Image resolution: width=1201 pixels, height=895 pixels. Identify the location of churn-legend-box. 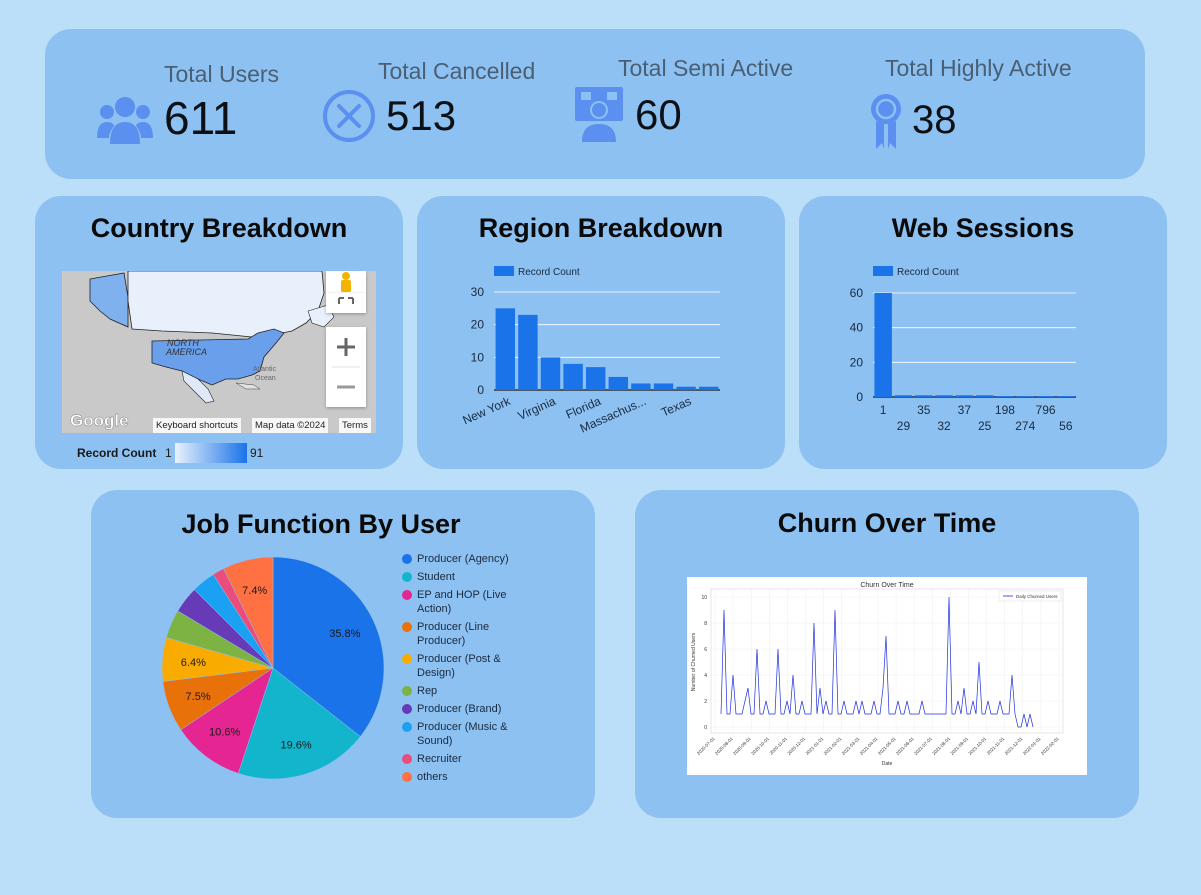
(1030, 596).